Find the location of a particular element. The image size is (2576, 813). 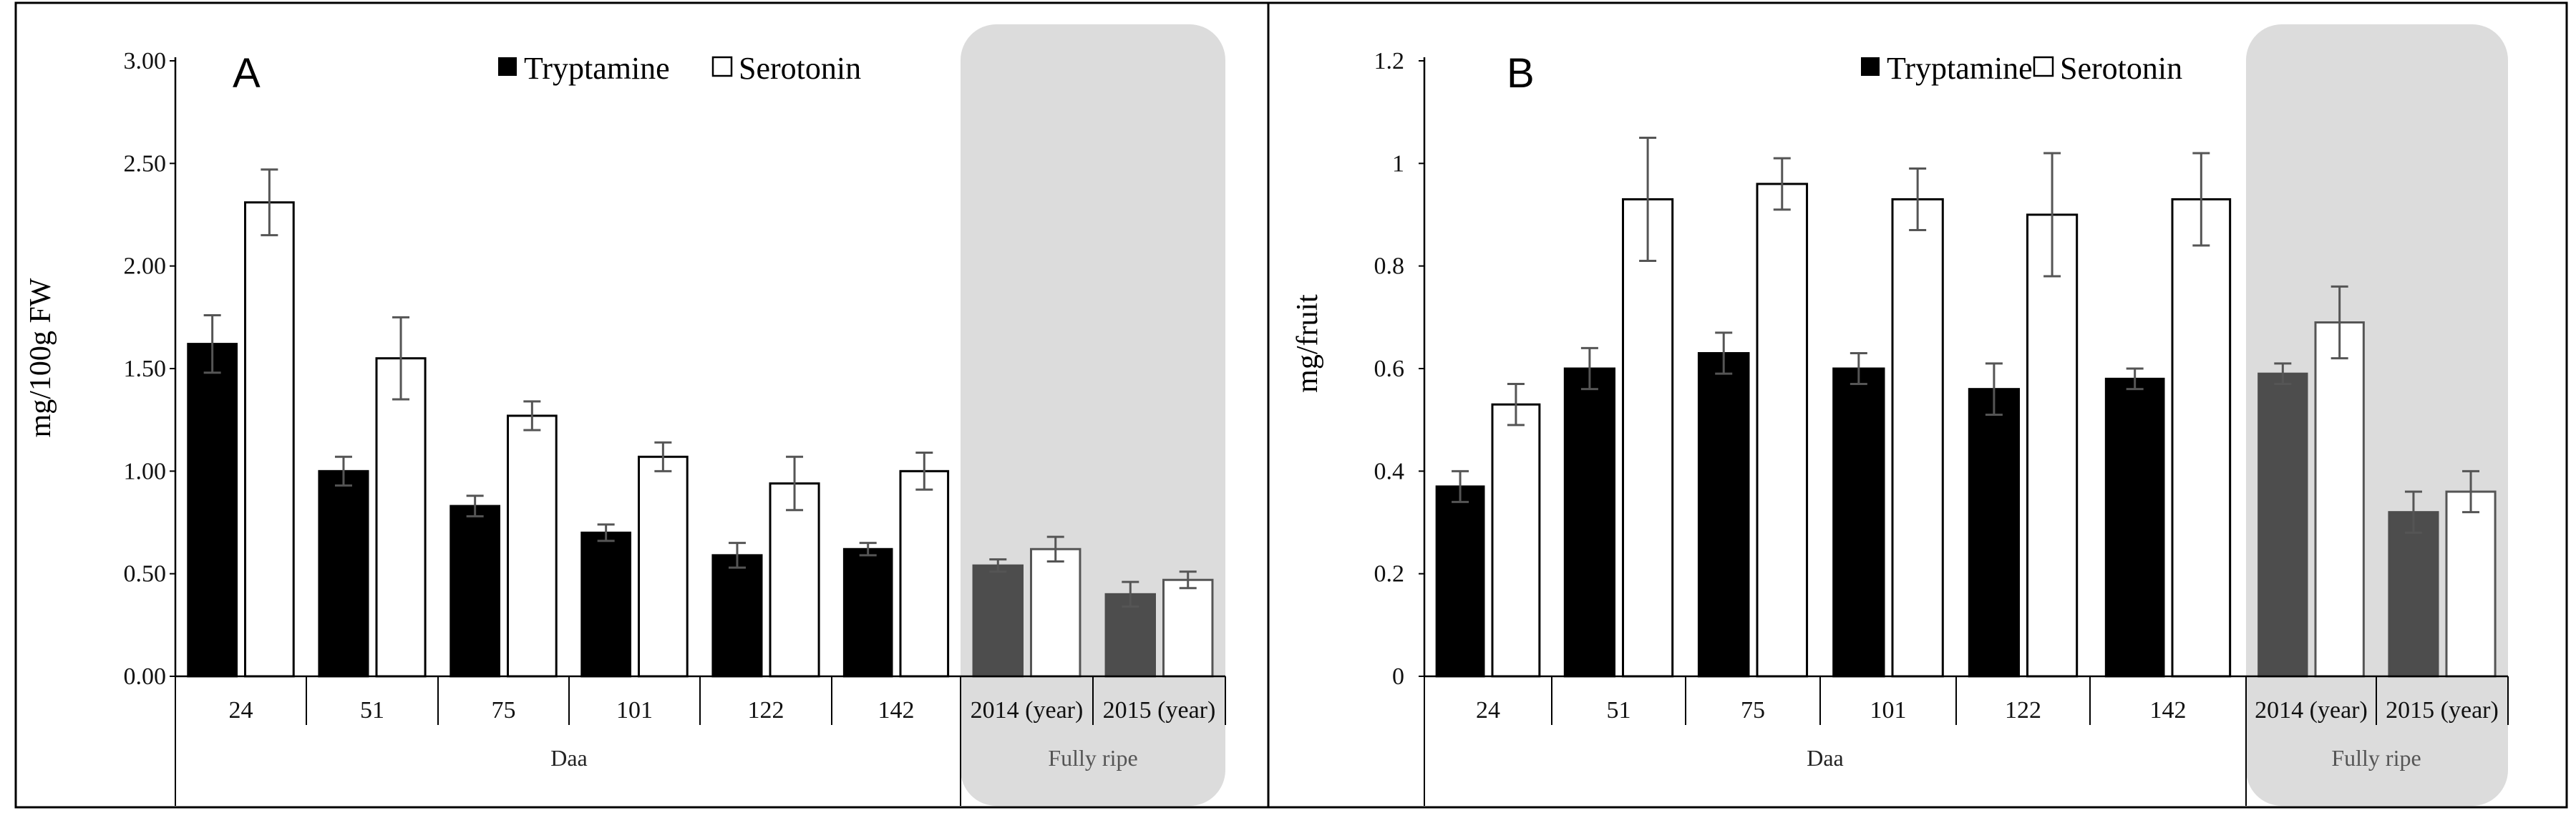

panel-b-legend: Tryptamine Serotonin is located at coordinates (2021, 68).